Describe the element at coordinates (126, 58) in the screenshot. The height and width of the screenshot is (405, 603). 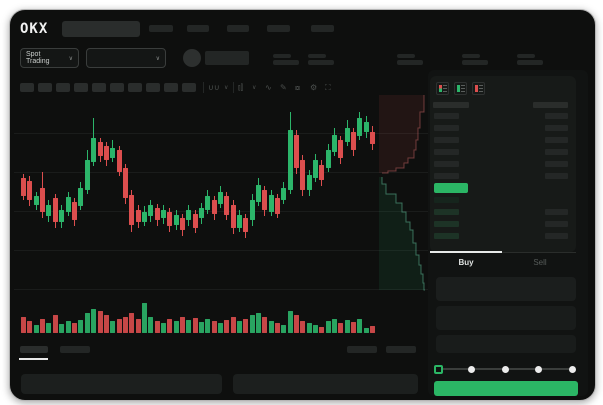
I see `pair-selector-dropdown: ∨` at that location.